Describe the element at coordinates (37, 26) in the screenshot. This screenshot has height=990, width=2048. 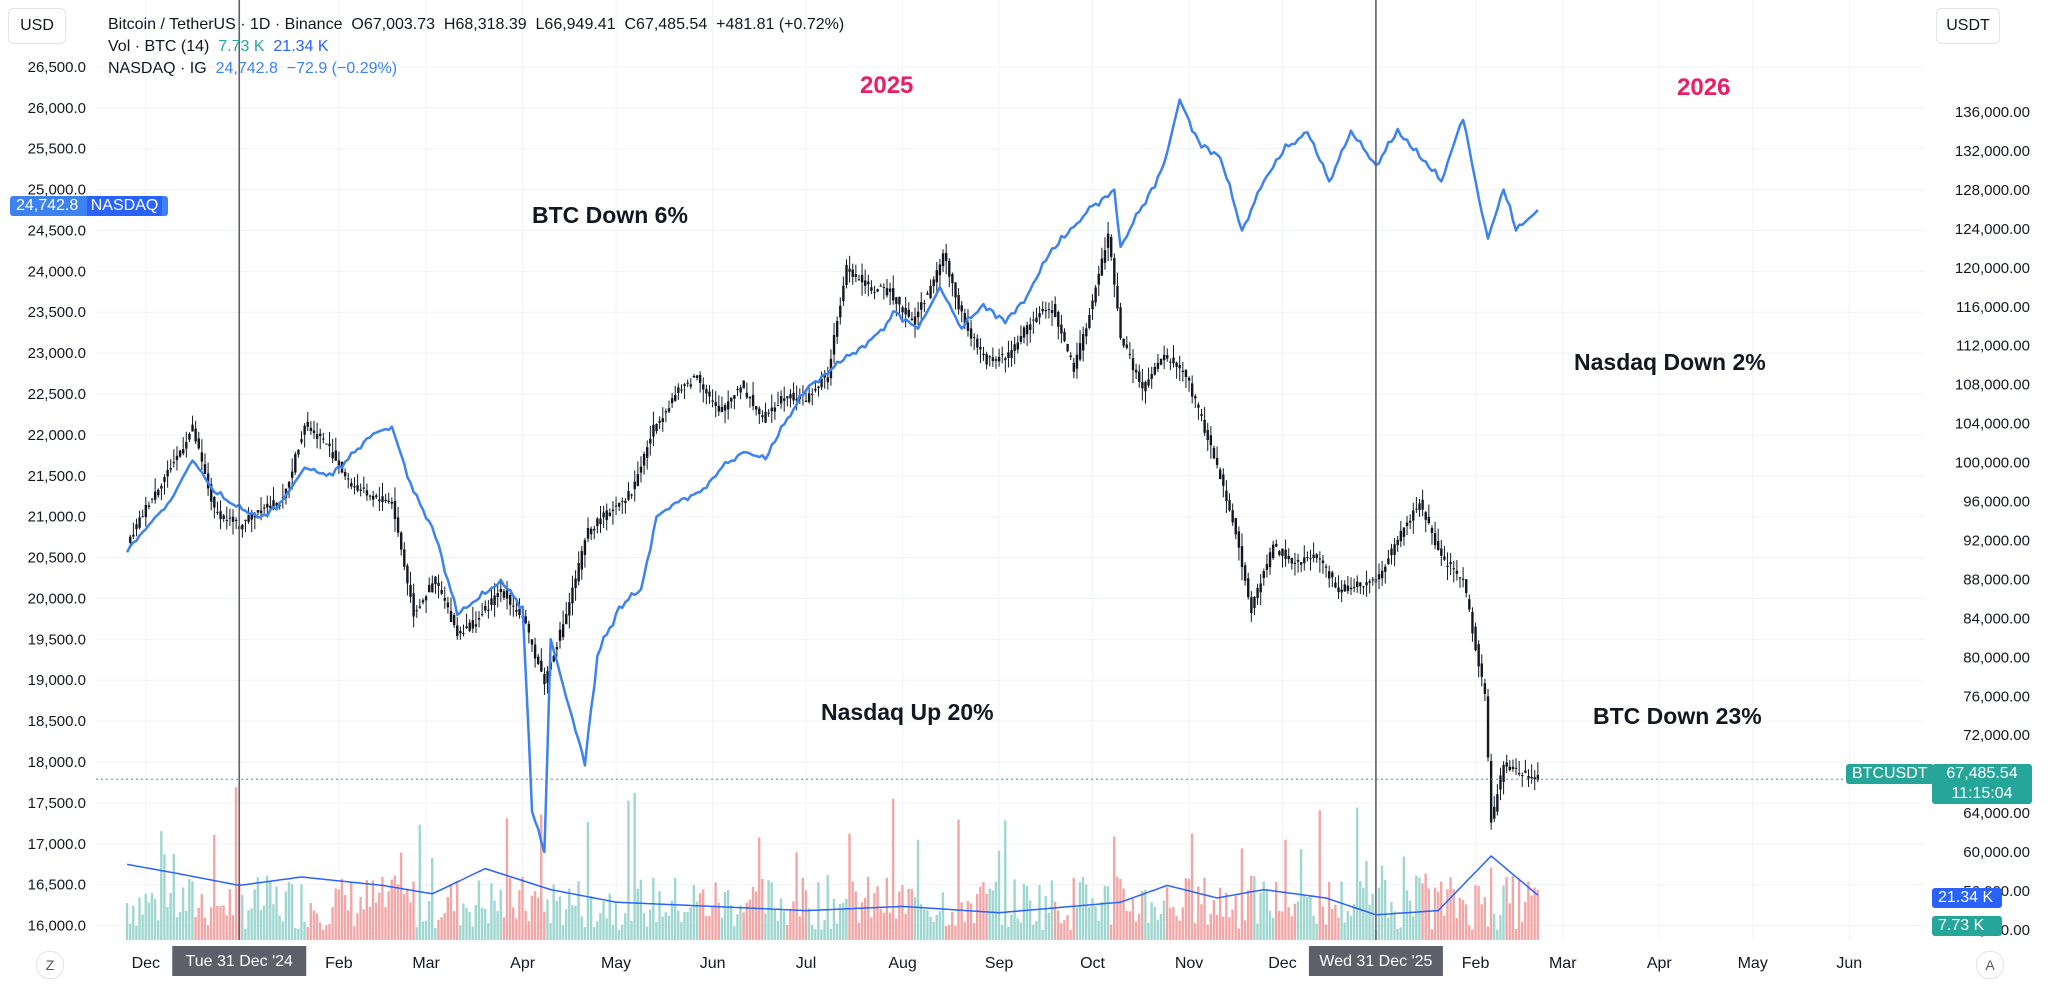
I see `left-axis-unit-button: USD` at that location.